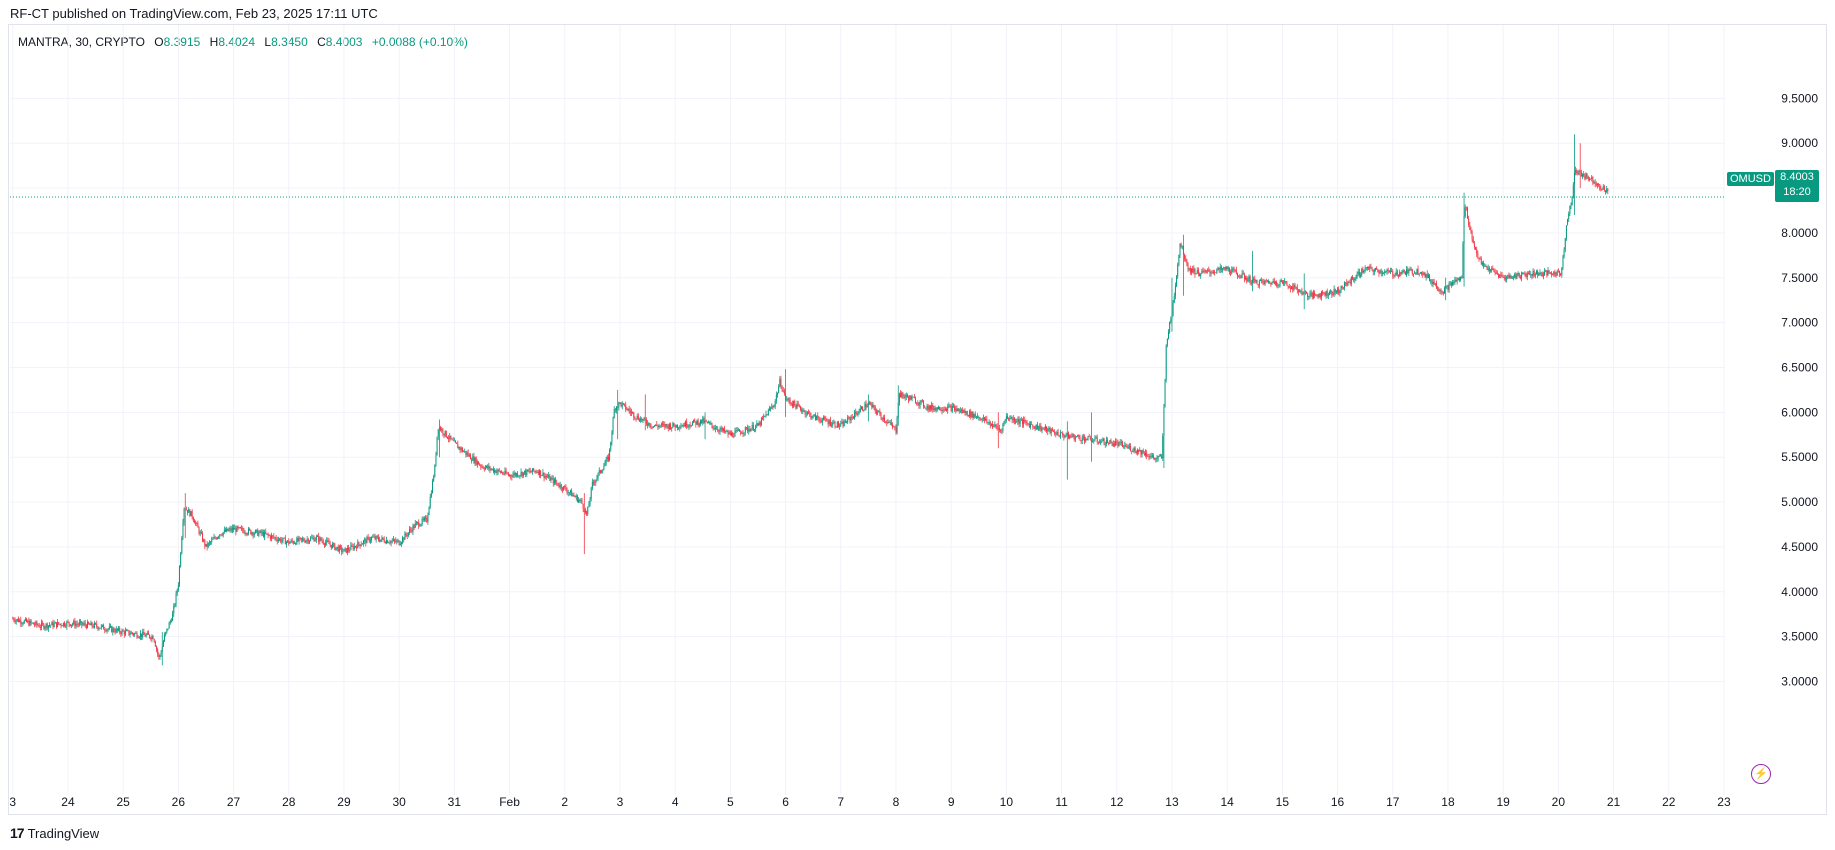 This screenshot has height=850, width=1835. I want to click on x-tick-label: 21, so click(1614, 802).